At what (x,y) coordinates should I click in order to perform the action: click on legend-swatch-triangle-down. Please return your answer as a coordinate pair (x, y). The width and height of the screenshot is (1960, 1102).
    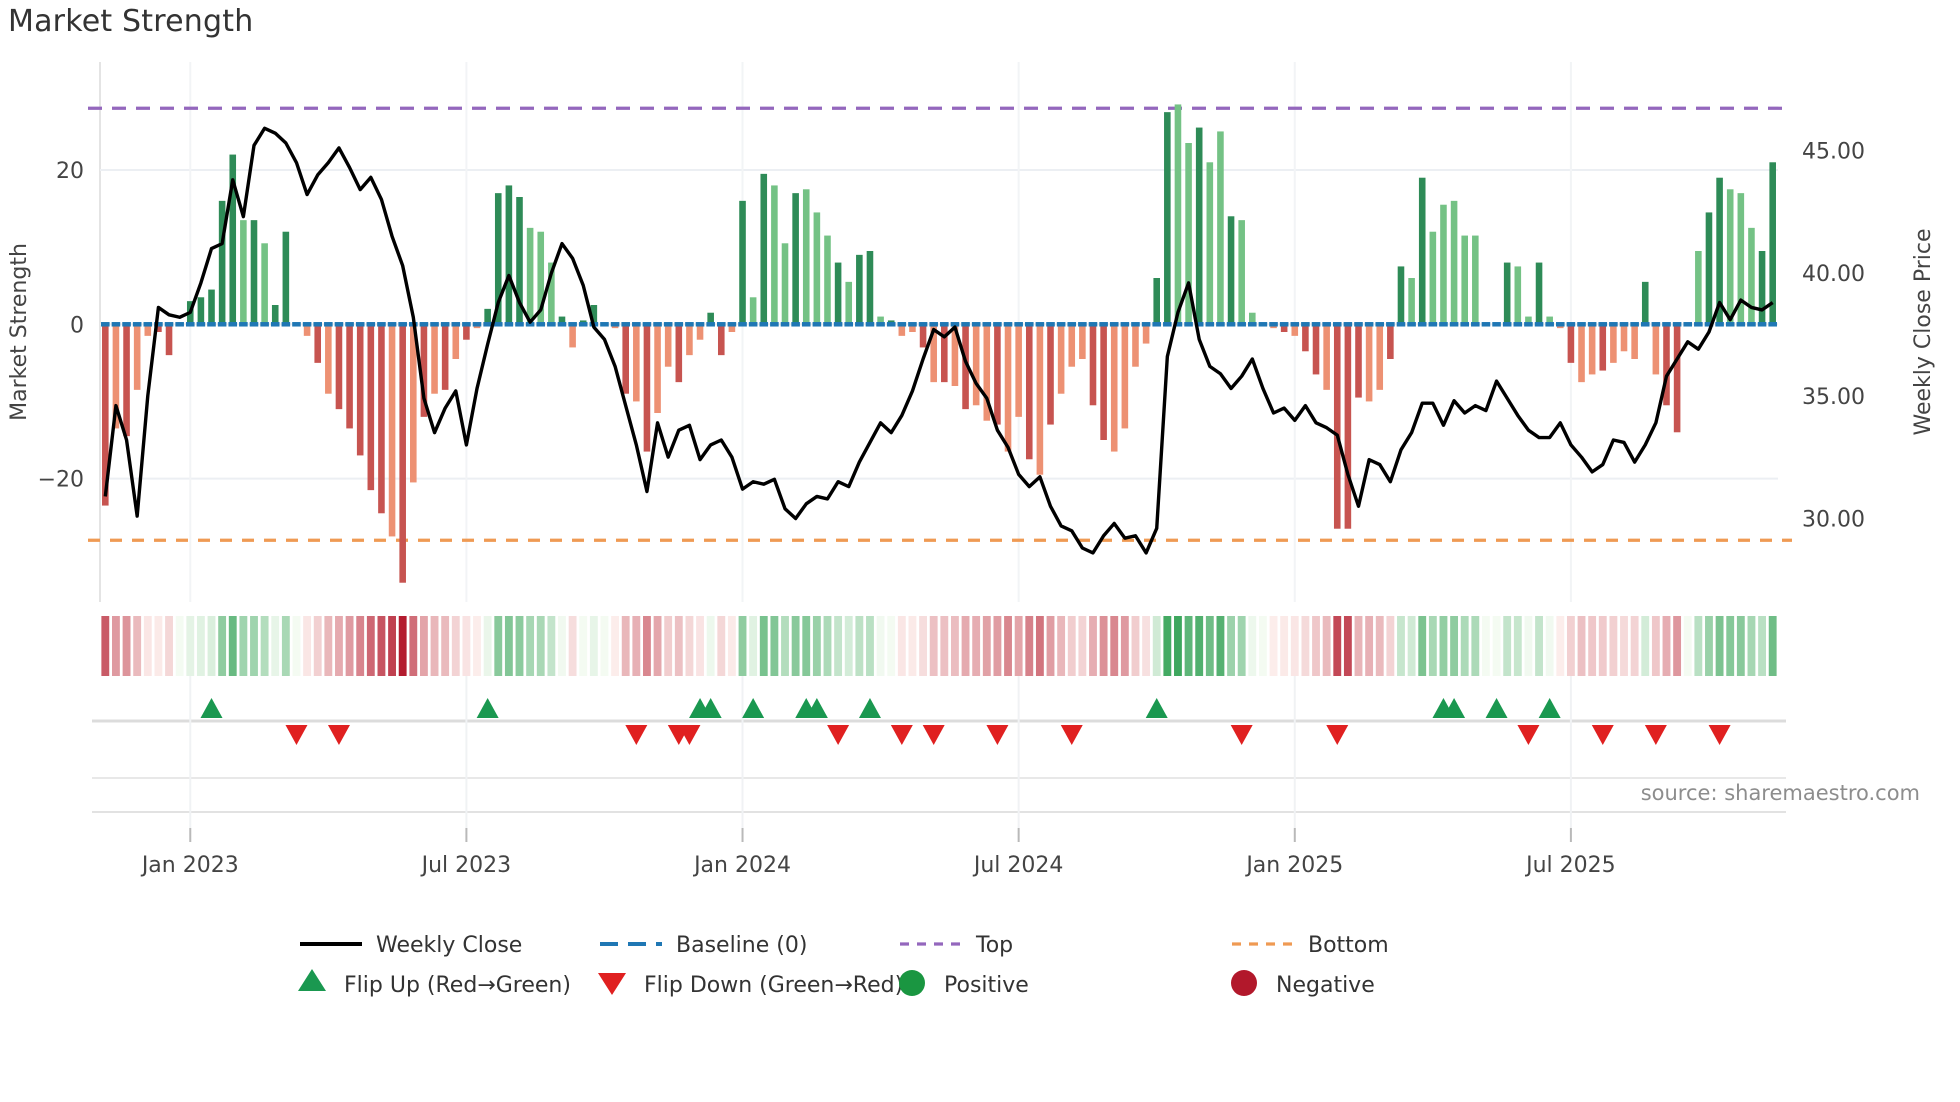
    Looking at the image, I should click on (612, 984).